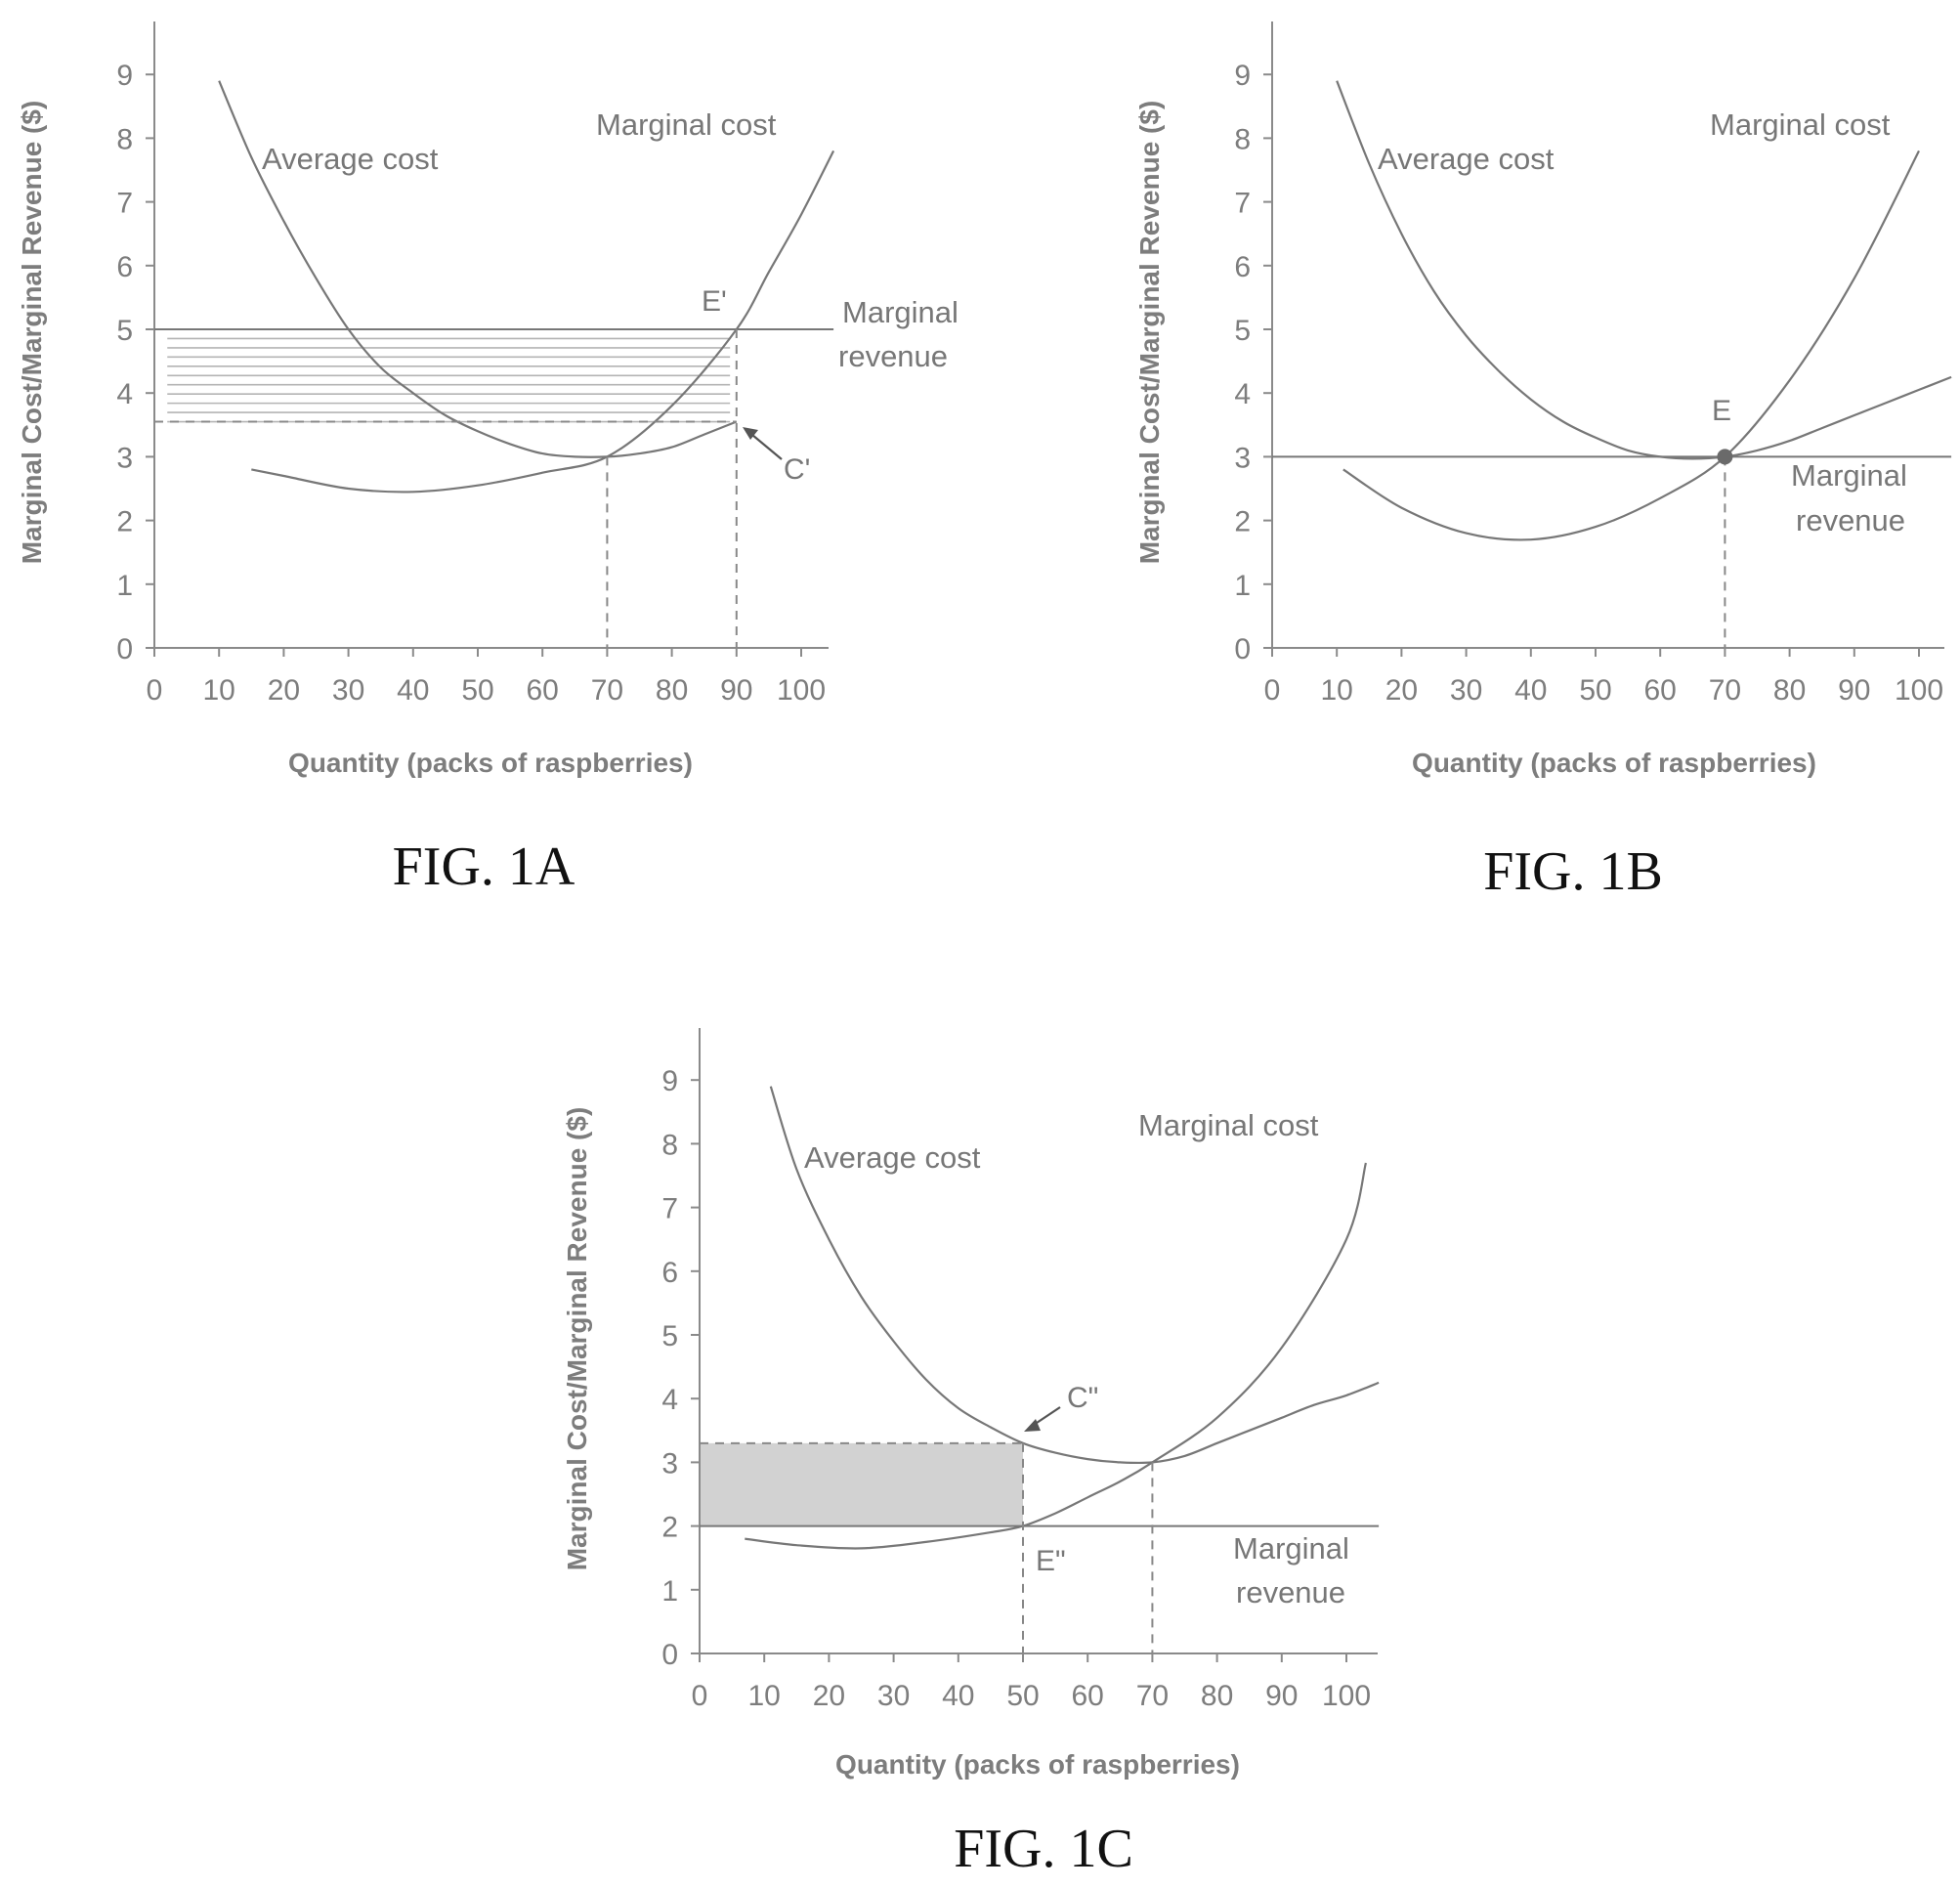 The height and width of the screenshot is (1888, 1960). What do you see at coordinates (767, 447) in the screenshot?
I see `c-prime-arrow` at bounding box center [767, 447].